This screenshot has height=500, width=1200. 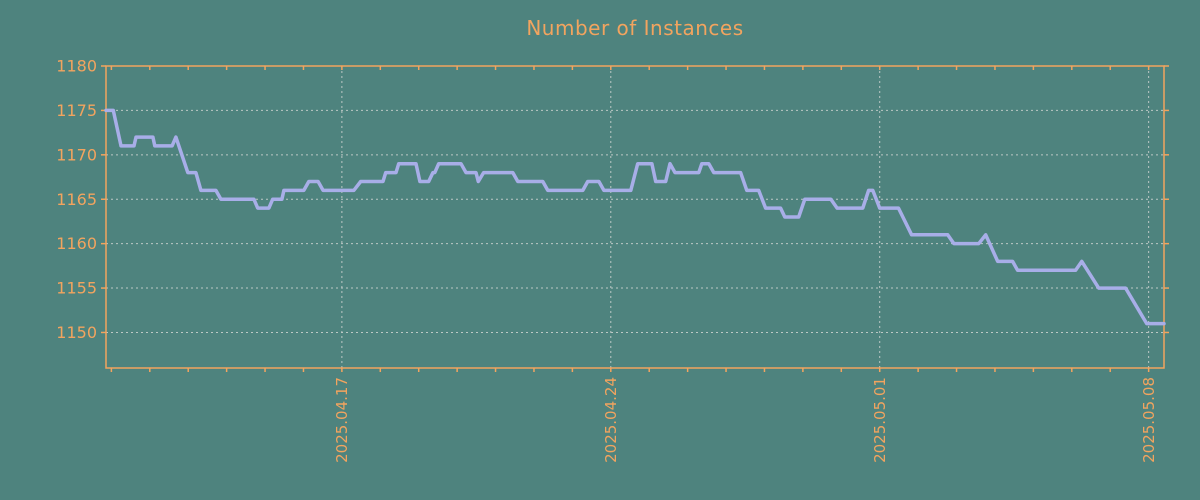 I want to click on y-tick-label: 1150, so click(x=76, y=332).